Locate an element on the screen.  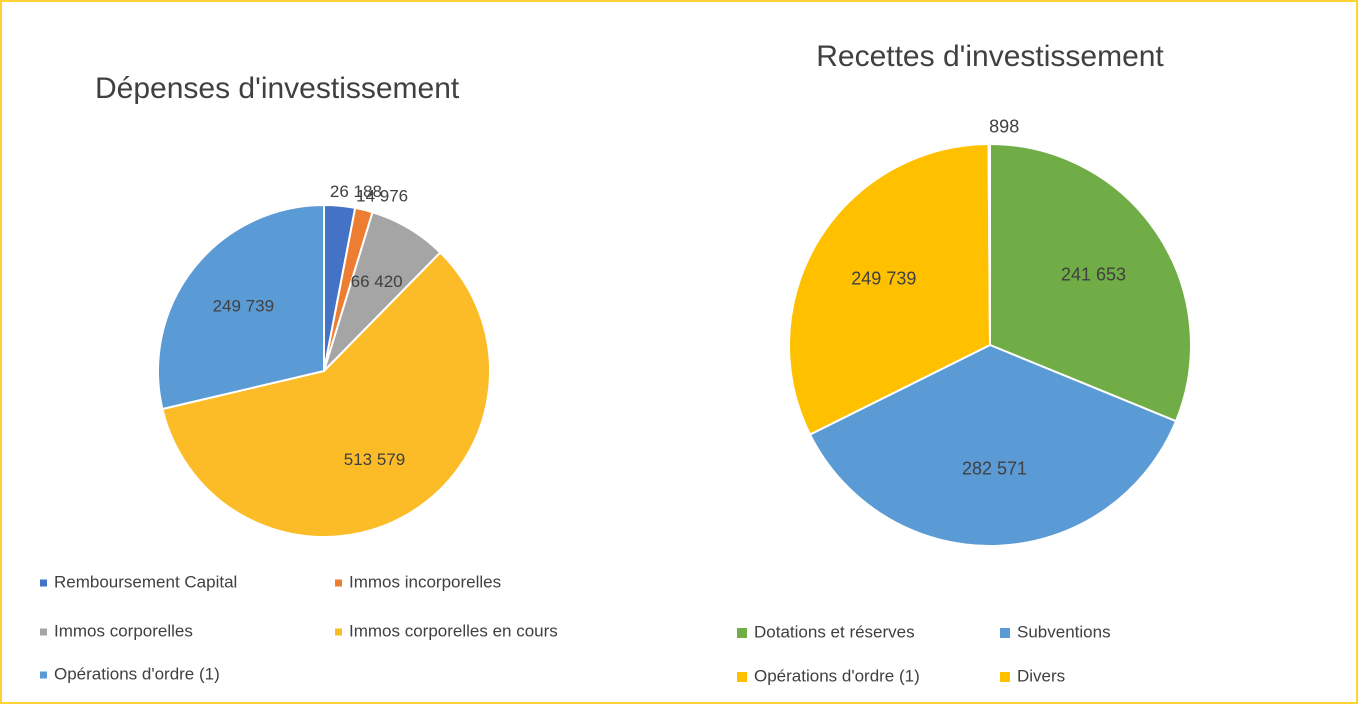
chart-title: Recettes d'investissement is located at coordinates (990, 56).